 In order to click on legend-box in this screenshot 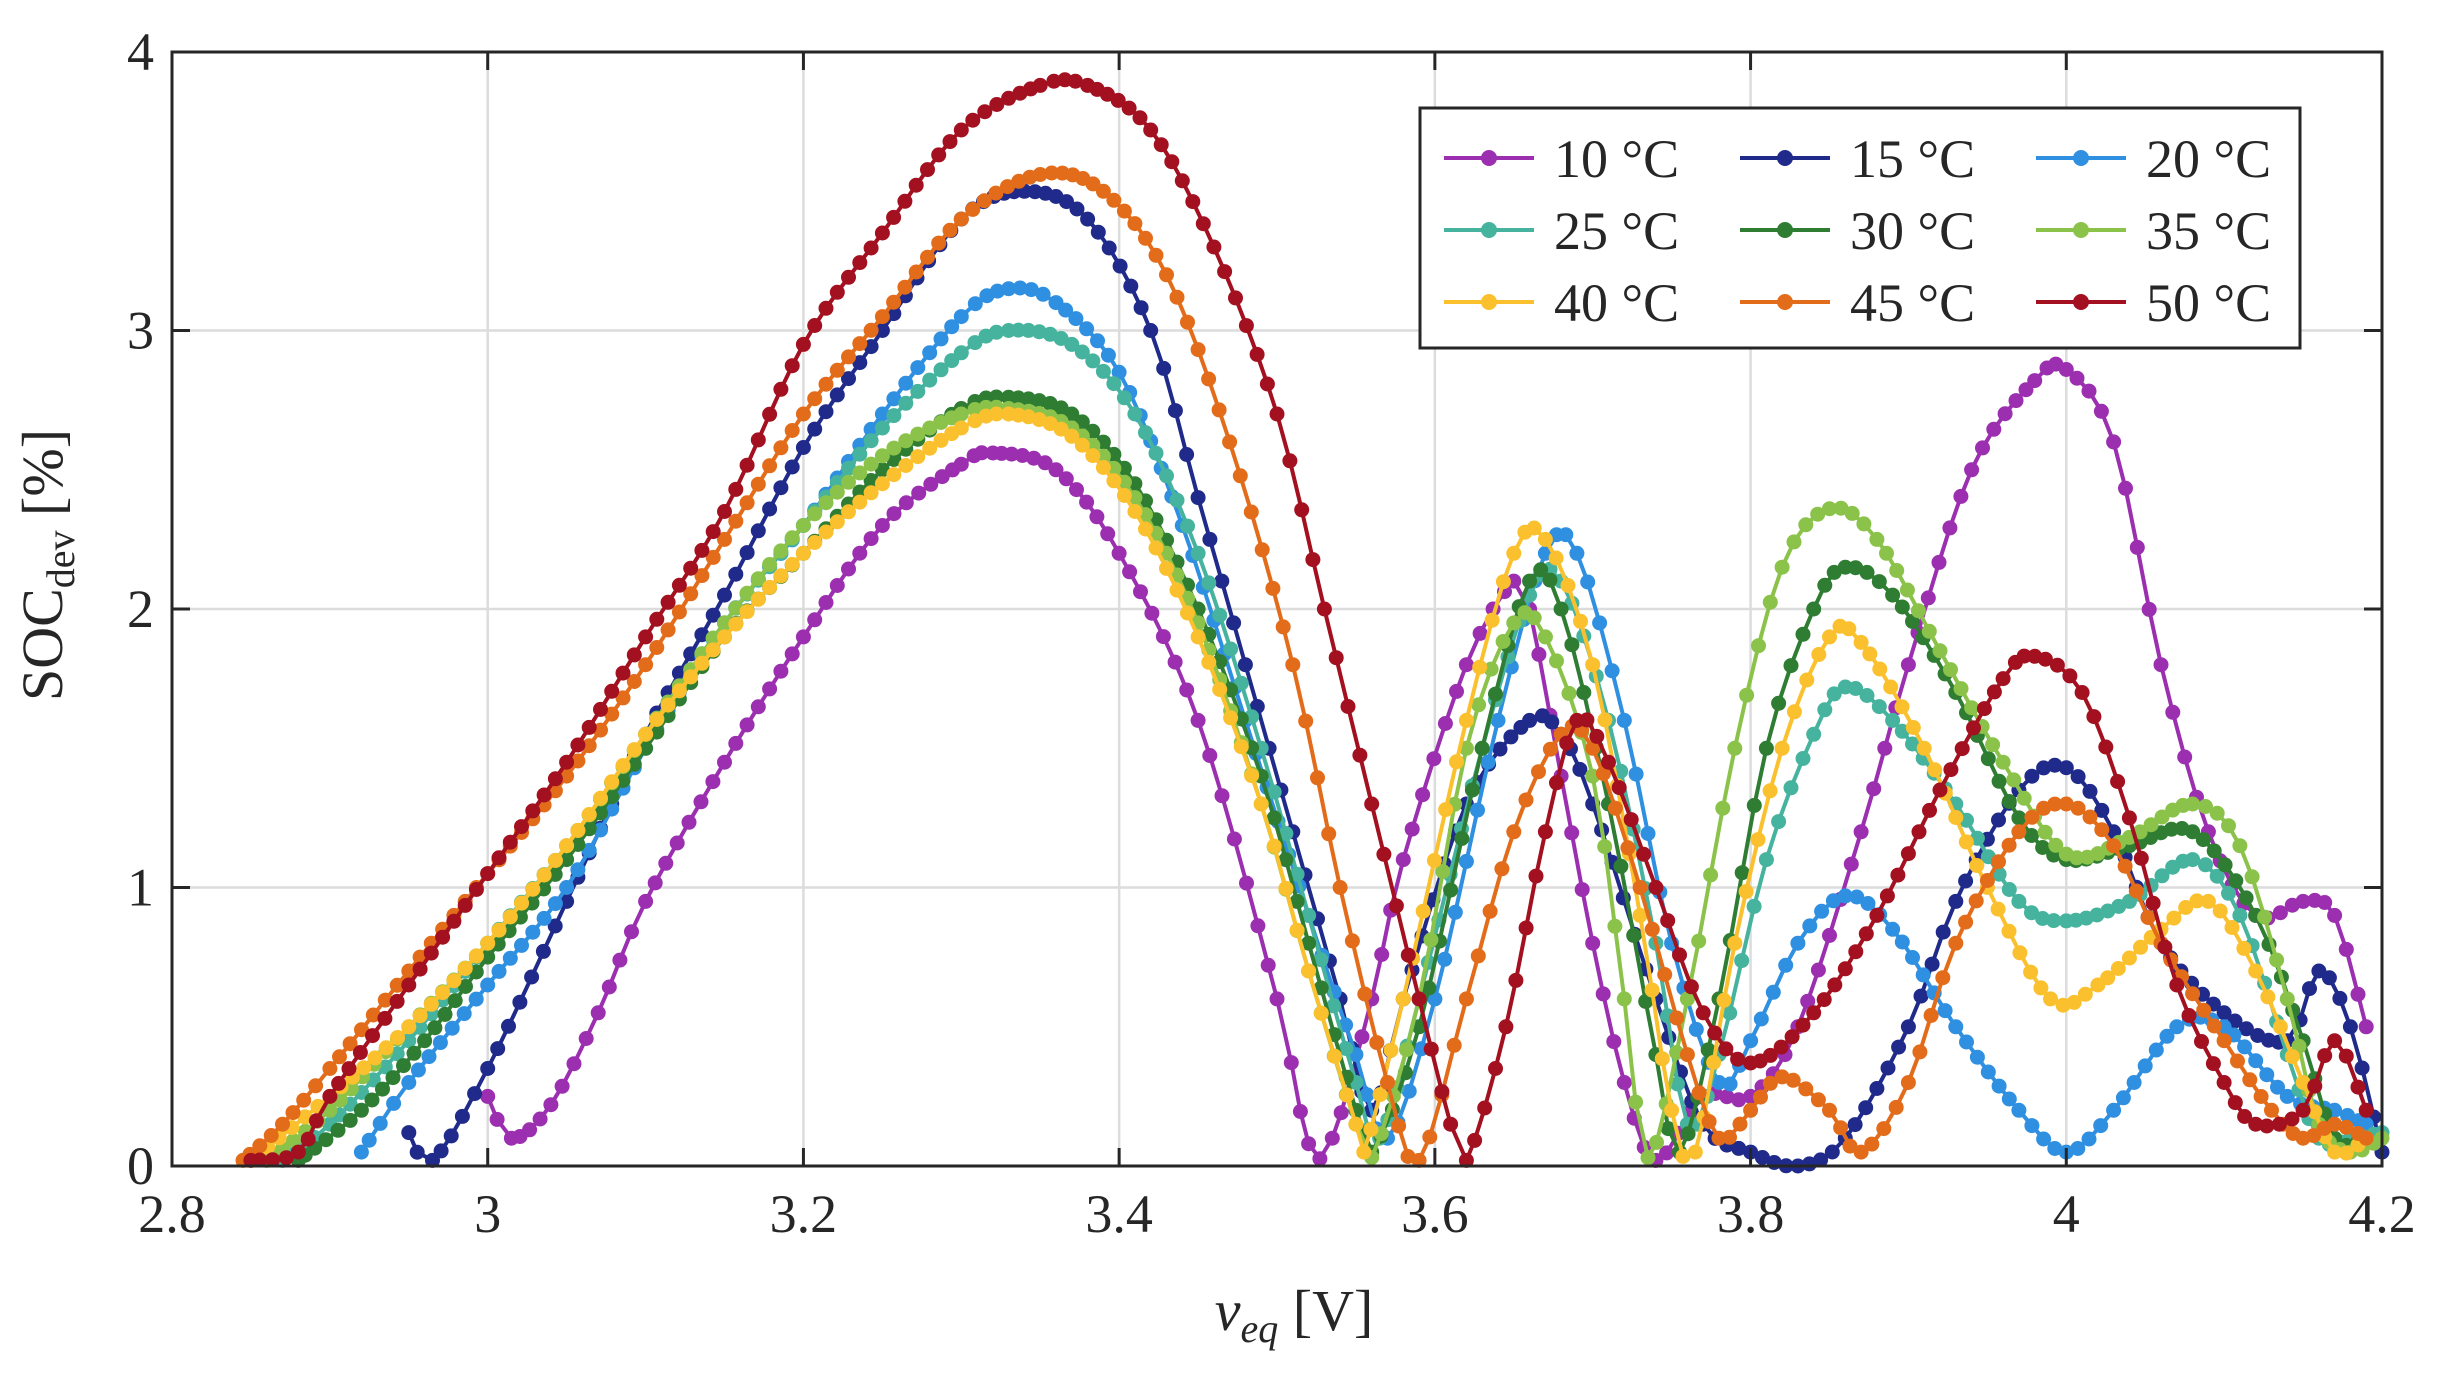, I will do `click(1860, 228)`.